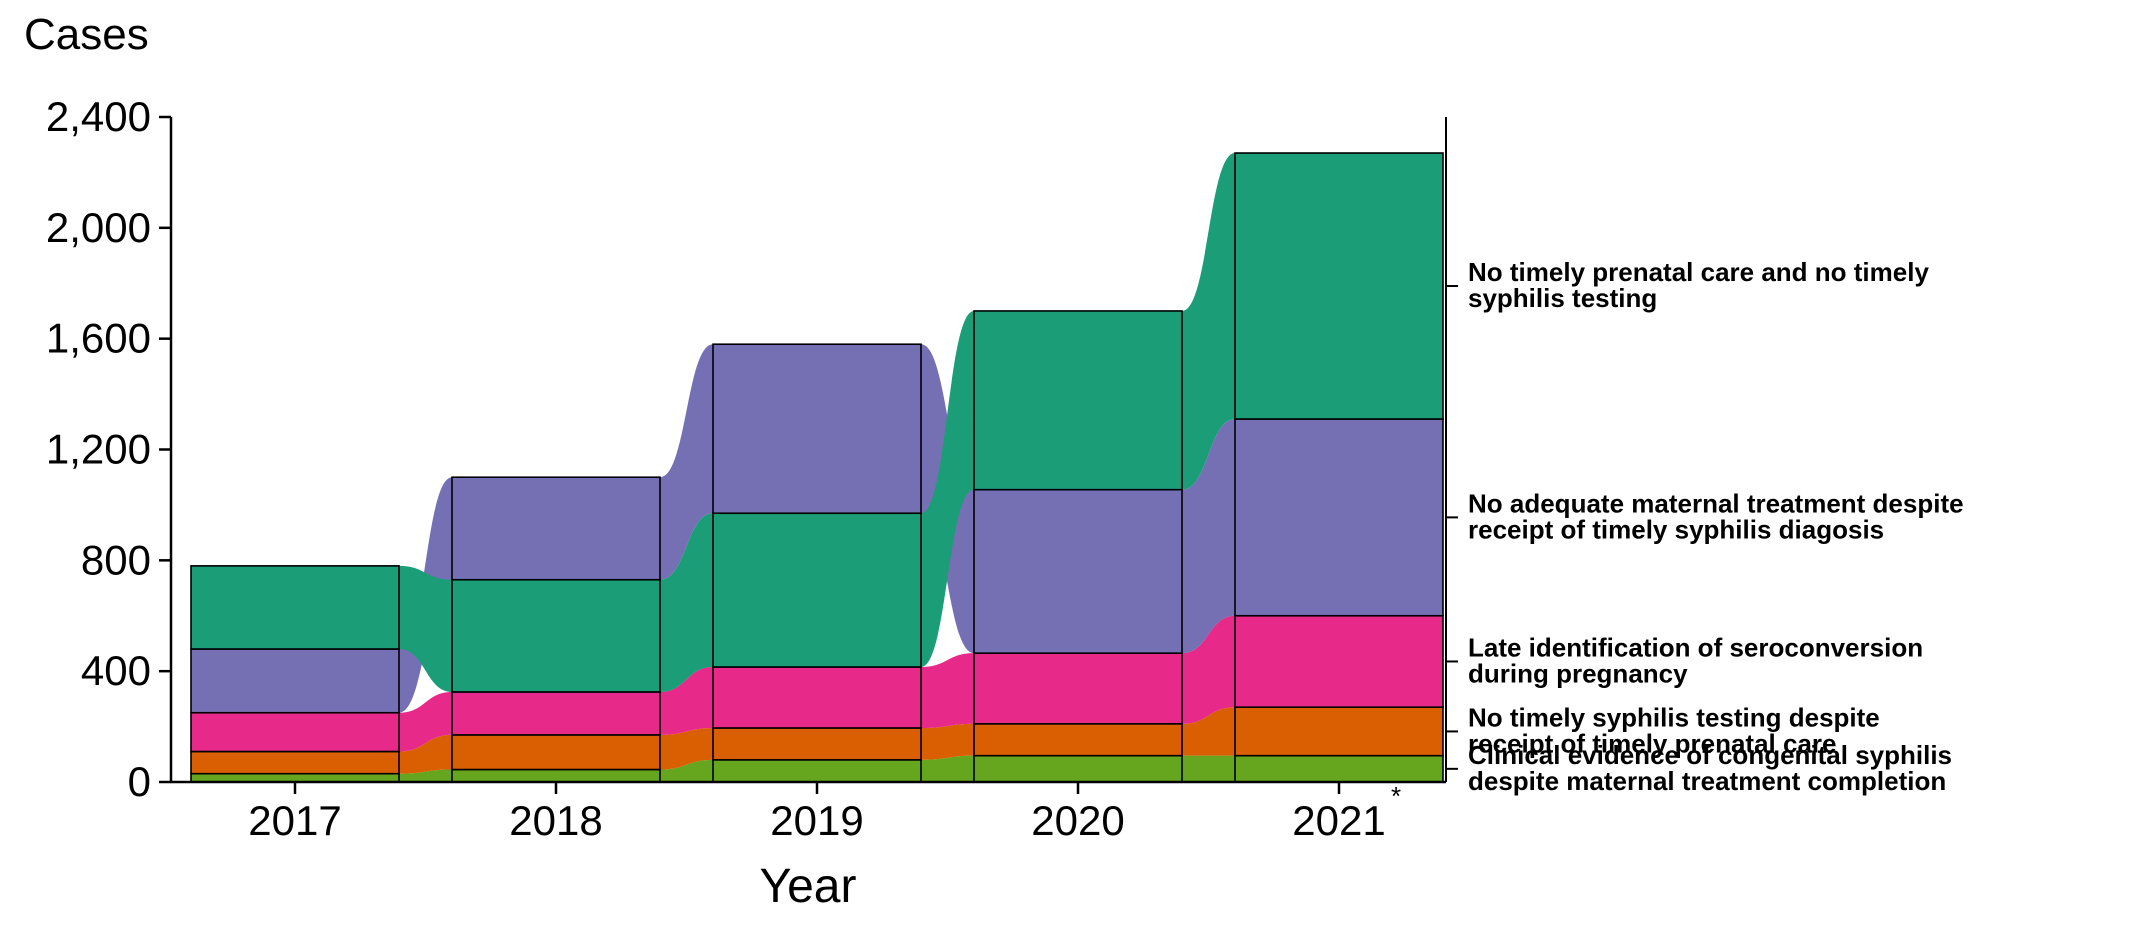 The width and height of the screenshot is (2138, 932). I want to click on y-tick-label-1: 400, so click(116, 670).